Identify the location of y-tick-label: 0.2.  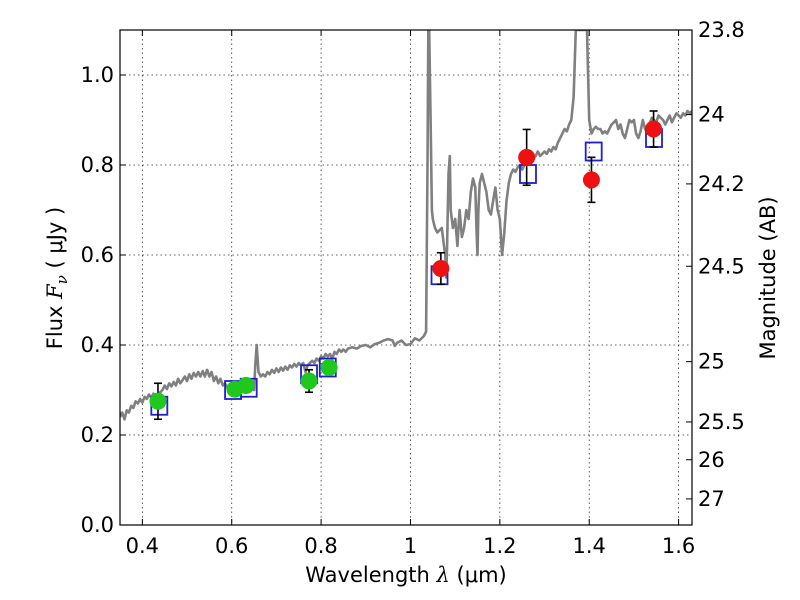
(97, 435).